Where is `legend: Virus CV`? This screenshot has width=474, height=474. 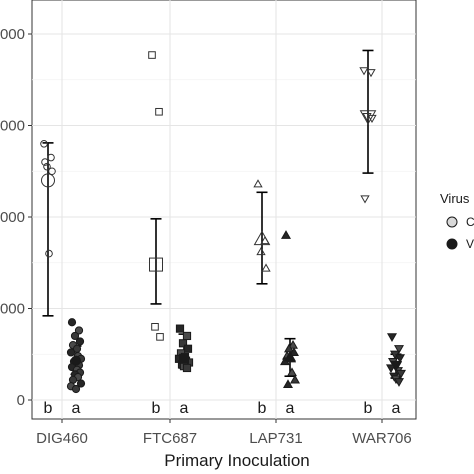 legend: Virus CV is located at coordinates (457, 221).